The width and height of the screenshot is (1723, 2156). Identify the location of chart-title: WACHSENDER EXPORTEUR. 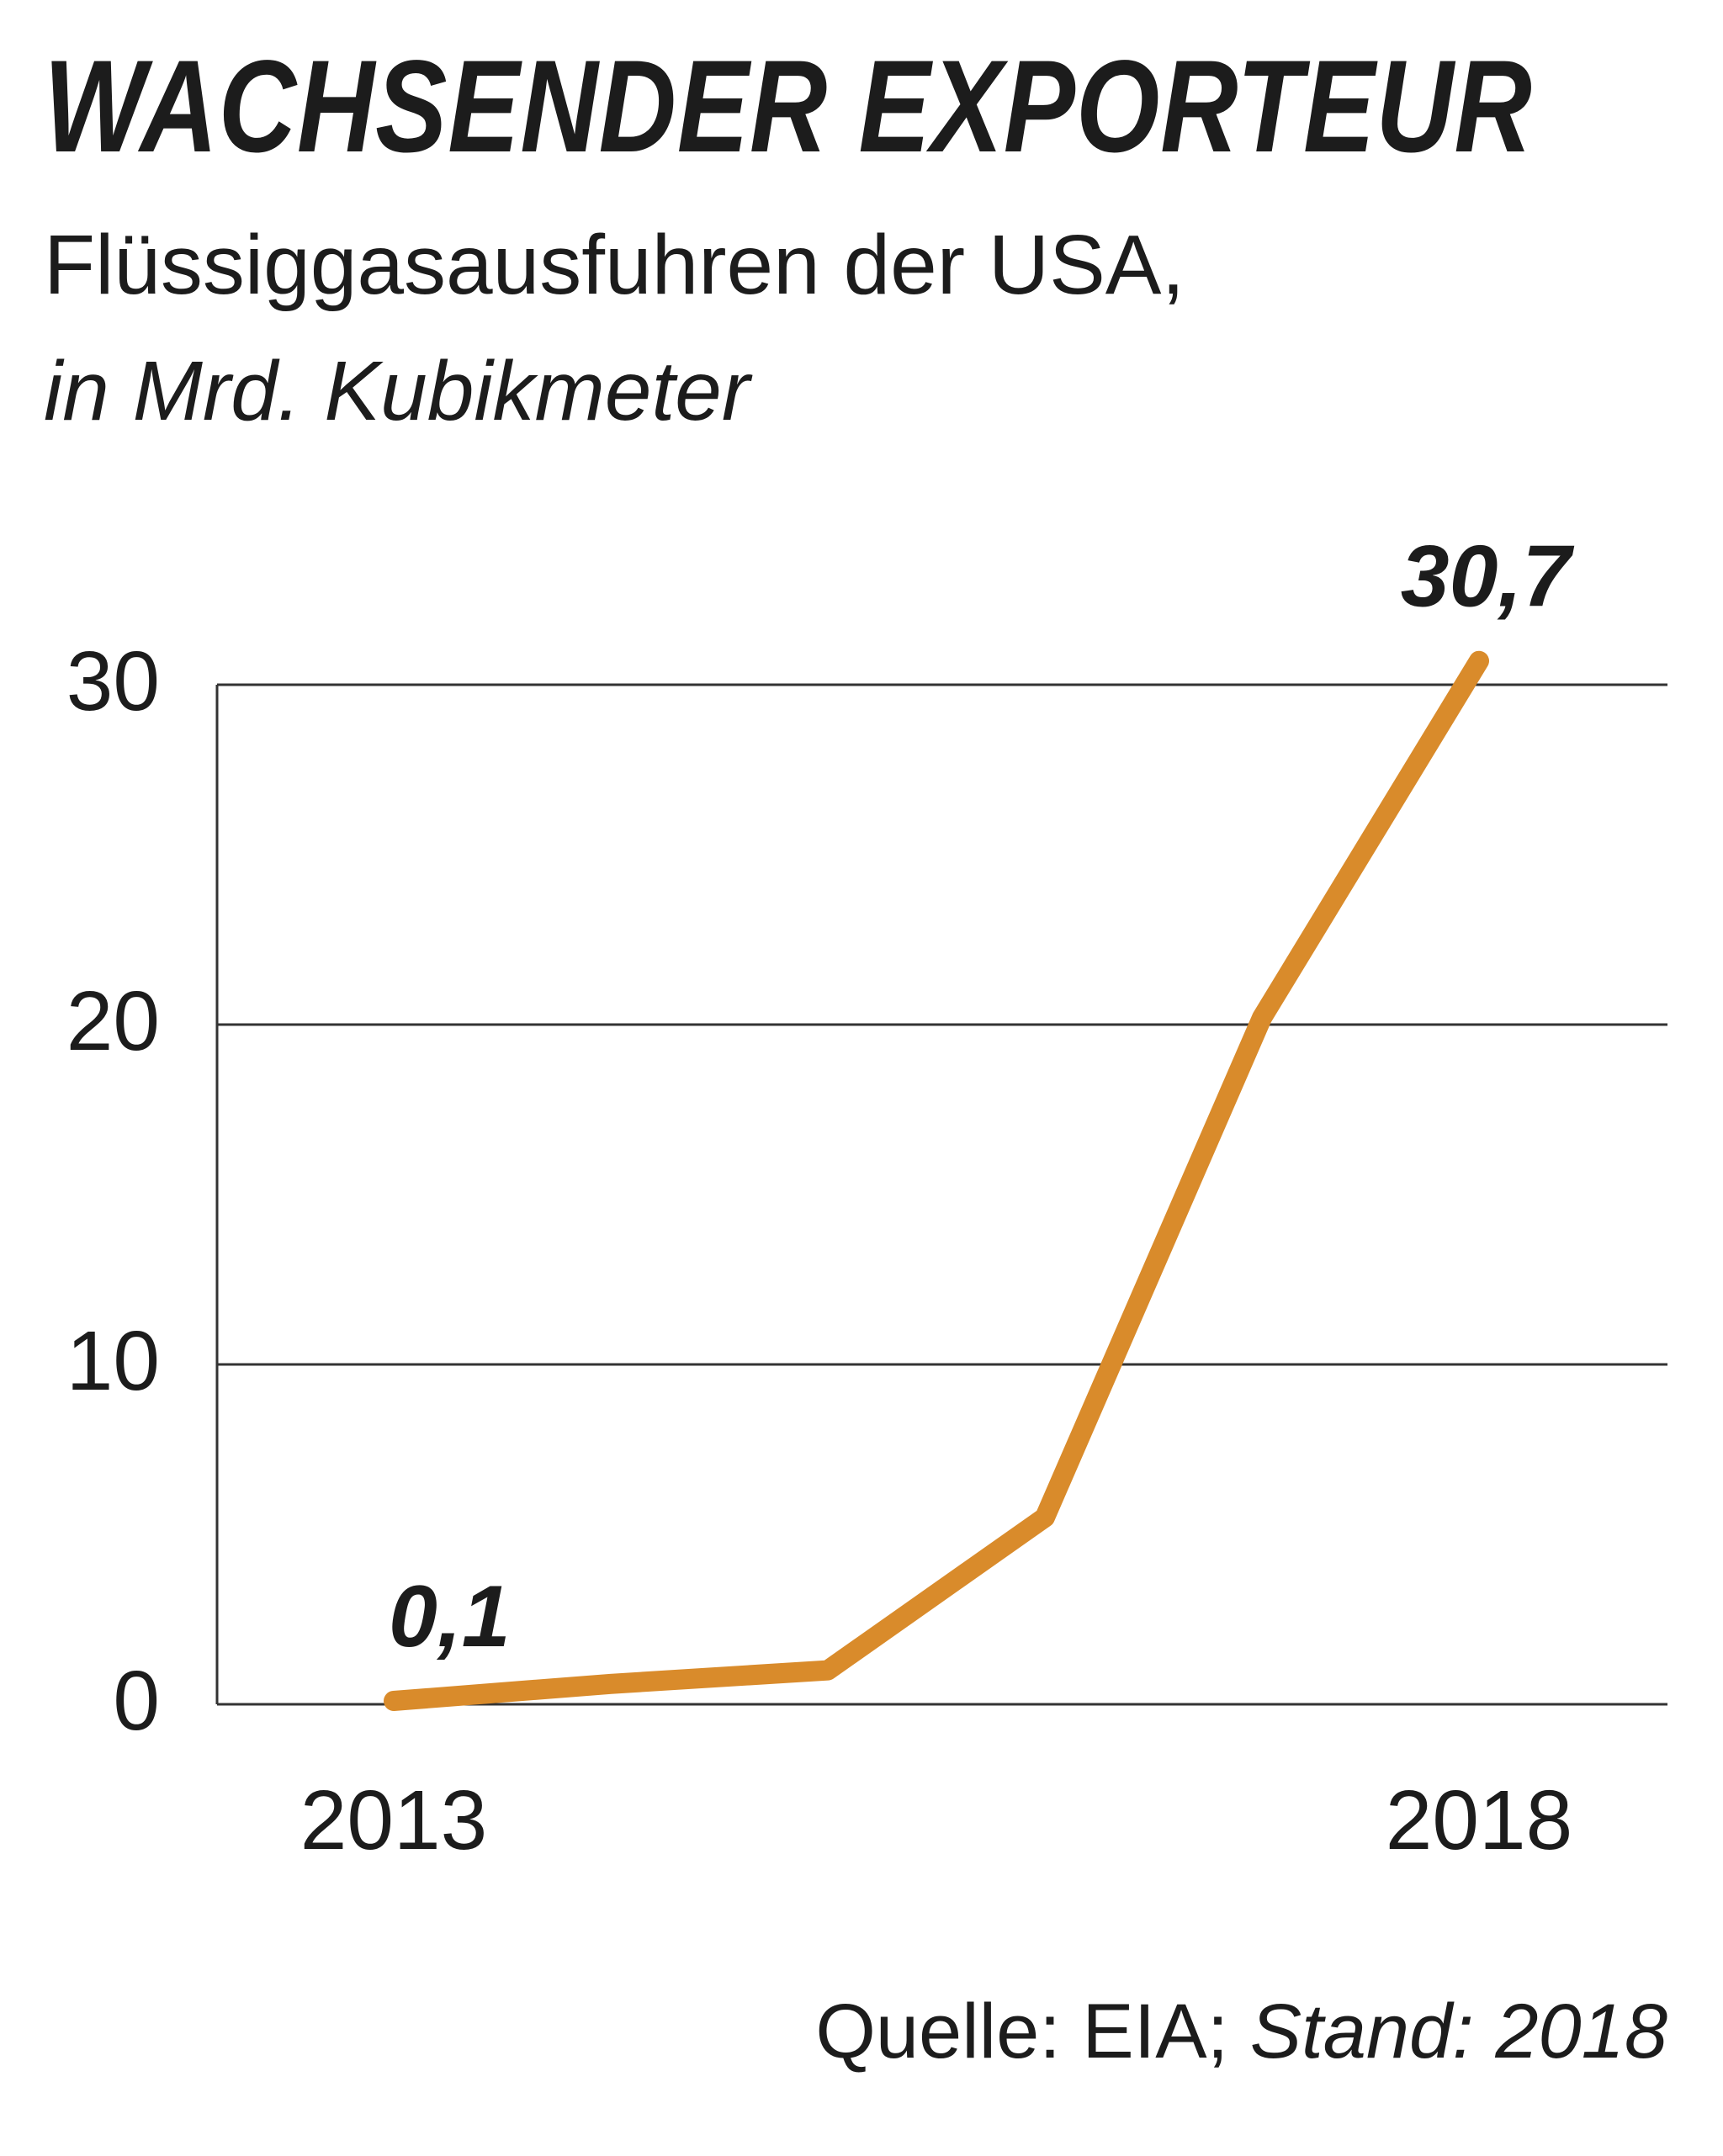
(788, 107).